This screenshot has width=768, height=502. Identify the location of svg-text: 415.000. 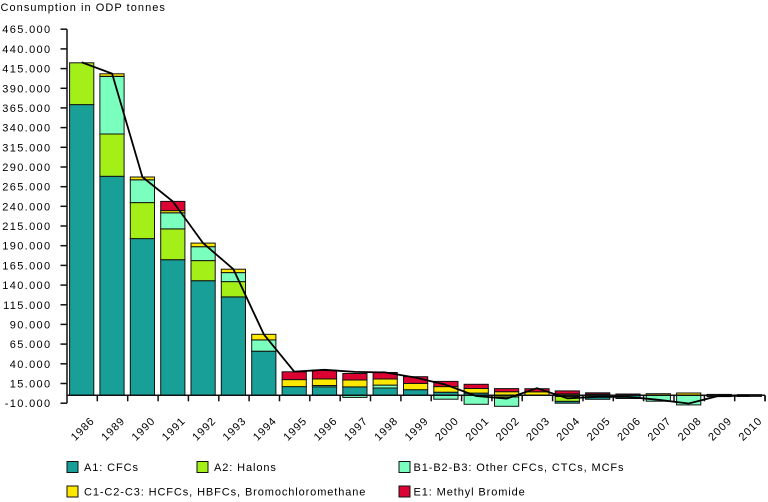
(26, 70).